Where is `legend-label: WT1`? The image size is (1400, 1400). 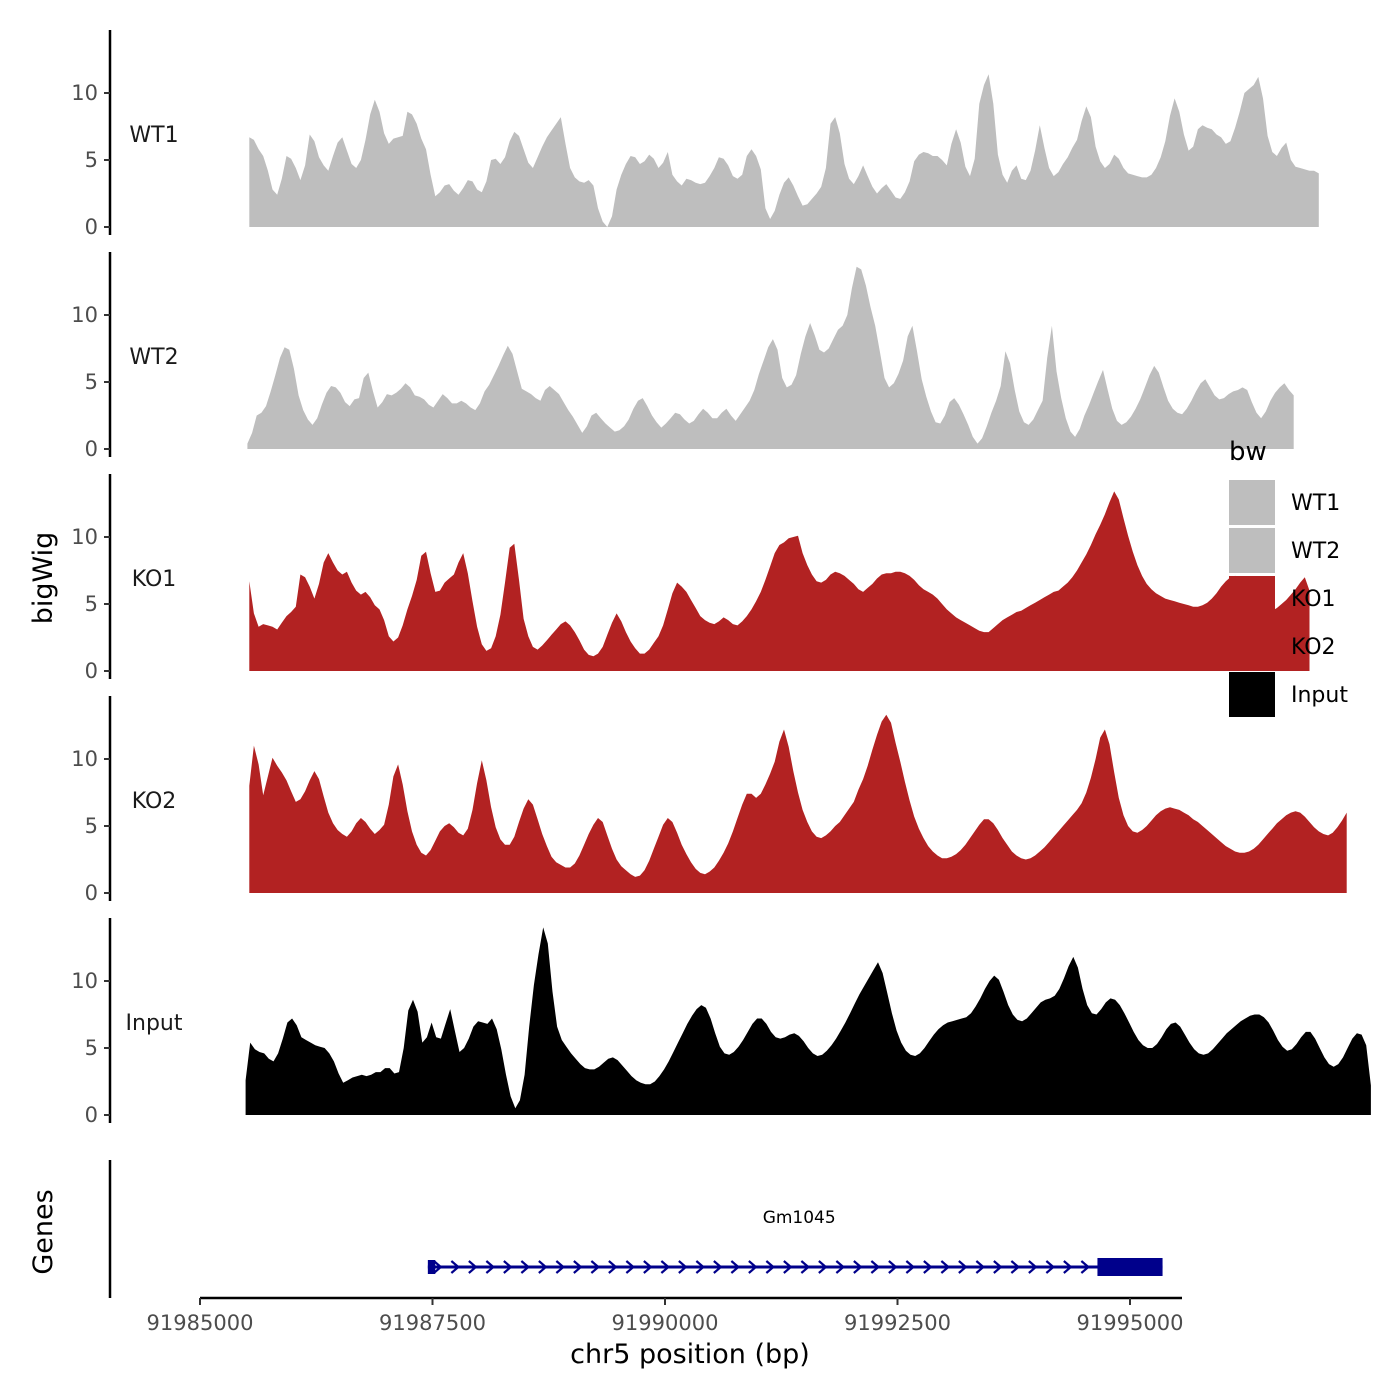 legend-label: WT1 is located at coordinates (1315, 503).